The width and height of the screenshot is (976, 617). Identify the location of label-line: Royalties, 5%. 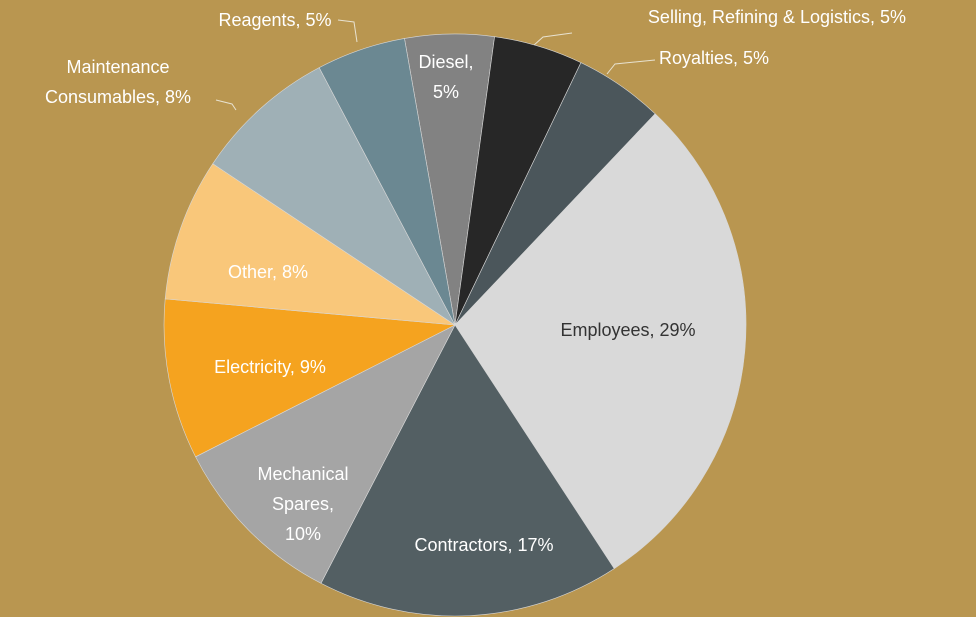
(714, 58).